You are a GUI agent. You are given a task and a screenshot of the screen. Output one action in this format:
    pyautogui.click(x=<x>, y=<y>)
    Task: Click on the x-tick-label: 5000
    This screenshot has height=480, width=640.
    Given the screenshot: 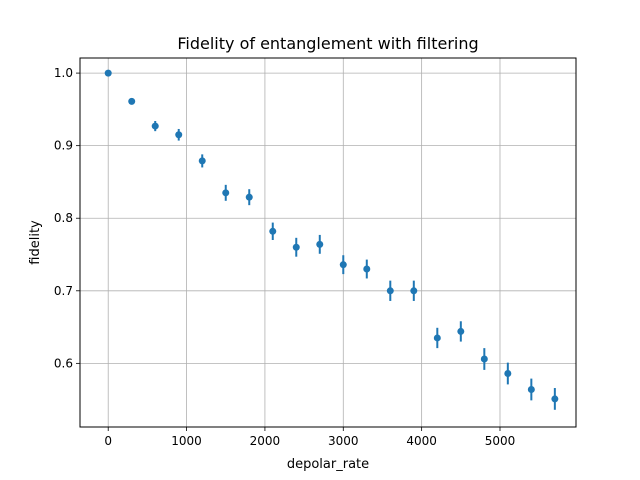 What is the action you would take?
    pyautogui.click(x=500, y=441)
    